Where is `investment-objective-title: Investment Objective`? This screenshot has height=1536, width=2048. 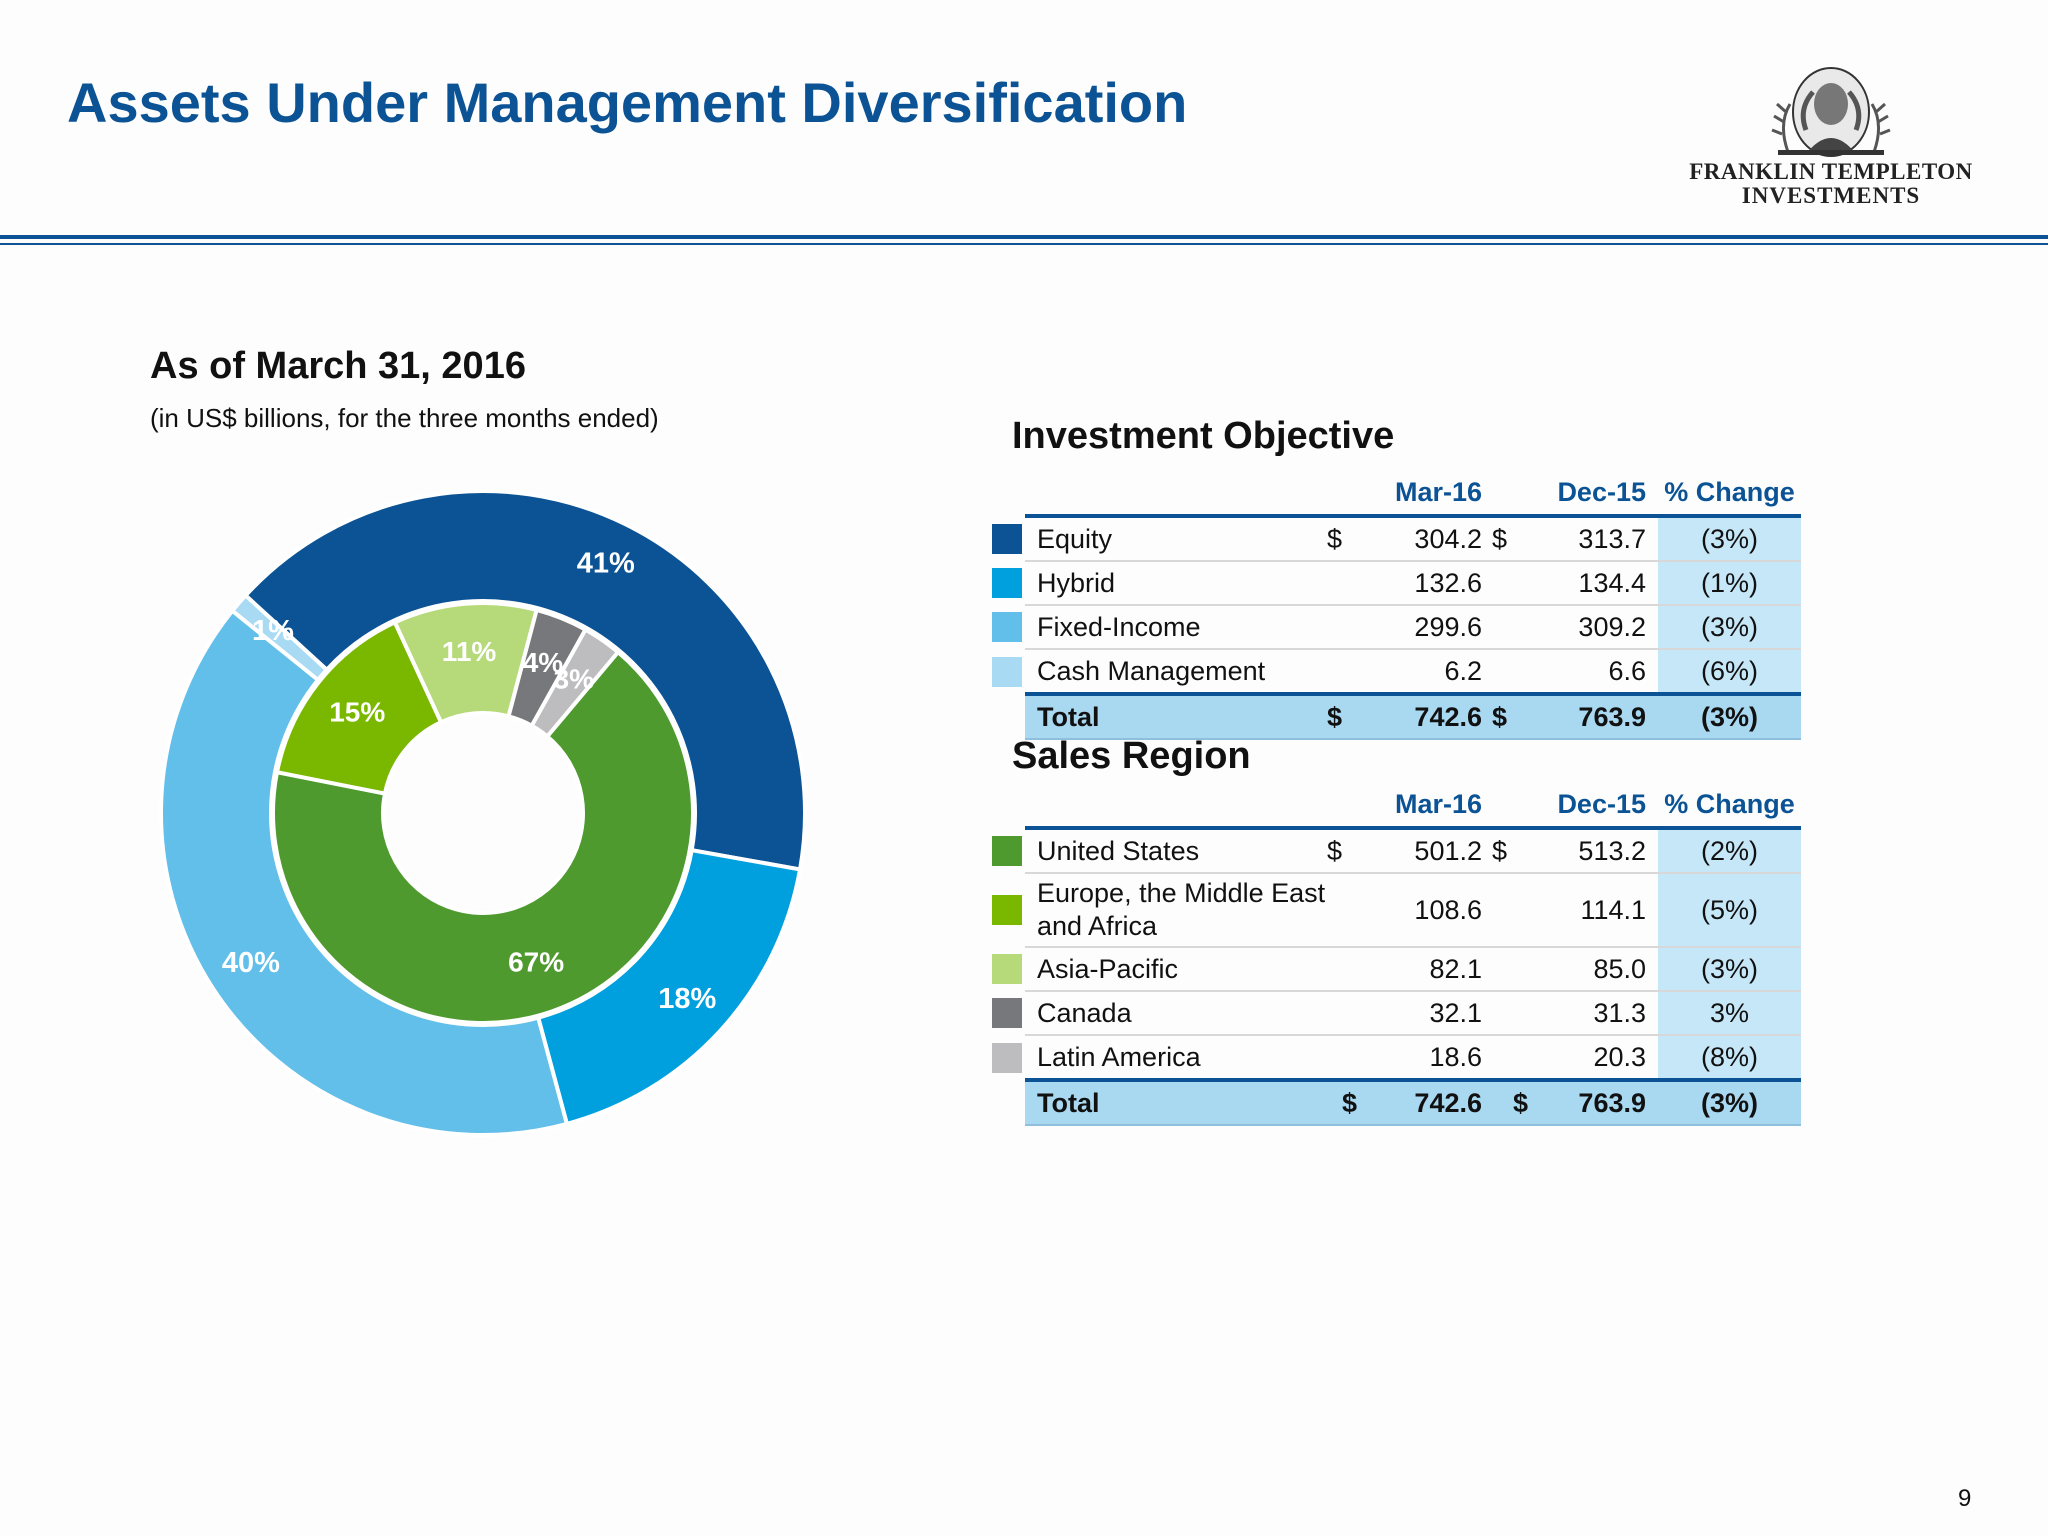
investment-objective-title: Investment Objective is located at coordinates (1203, 436).